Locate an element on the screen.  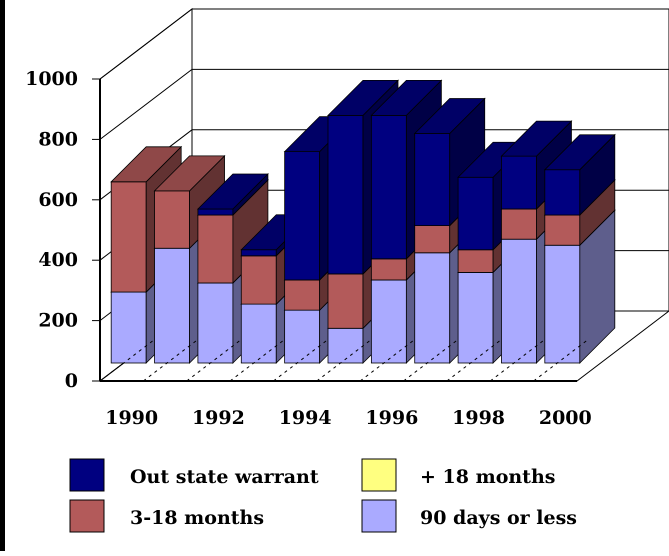
legend-item: Out state warrant is located at coordinates (194, 475).